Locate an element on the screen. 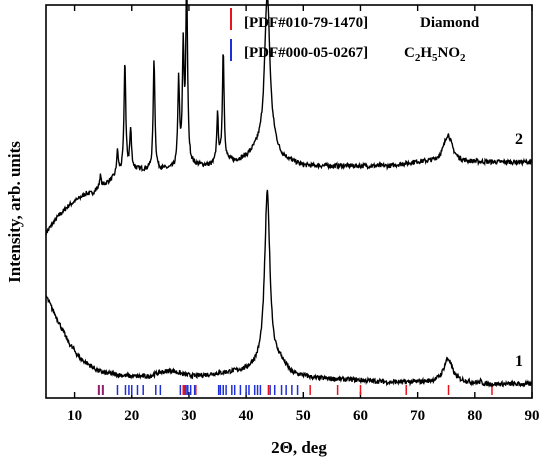 The image size is (550, 466). x-tick-label: 50 is located at coordinates (303, 416).